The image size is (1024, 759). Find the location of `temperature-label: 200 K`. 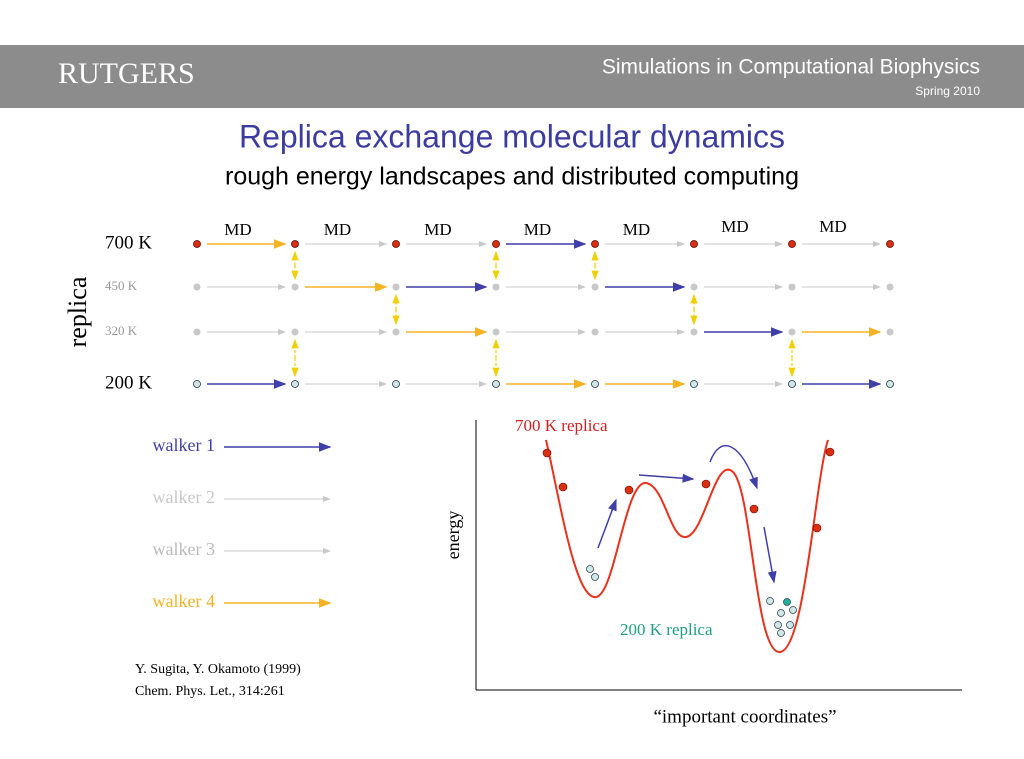

temperature-label: 200 K is located at coordinates (128, 382).